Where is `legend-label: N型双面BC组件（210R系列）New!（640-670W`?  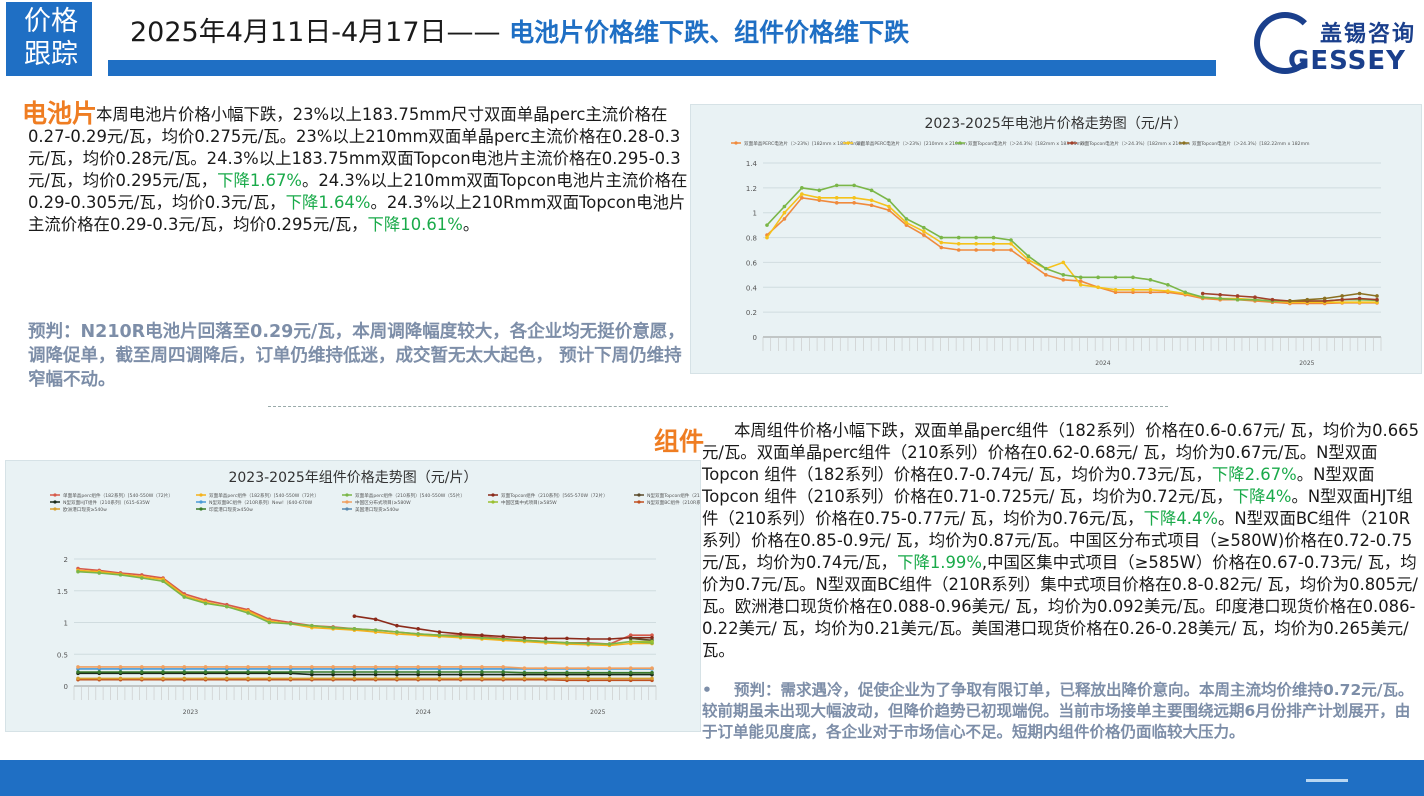 legend-label: N型双面BC组件（210R系列）New!（640-670W is located at coordinates (261, 502).